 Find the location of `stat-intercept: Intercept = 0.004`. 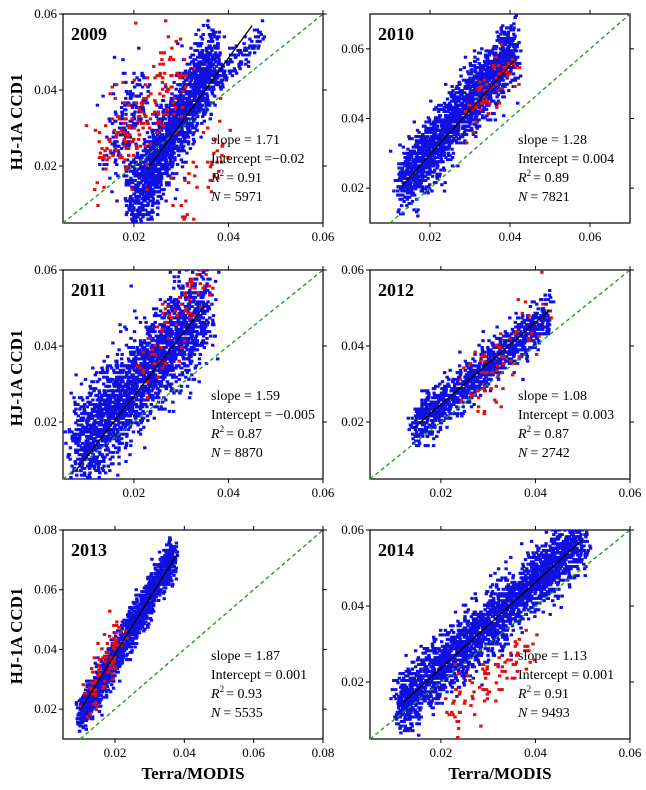

stat-intercept: Intercept = 0.004 is located at coordinates (566, 159).